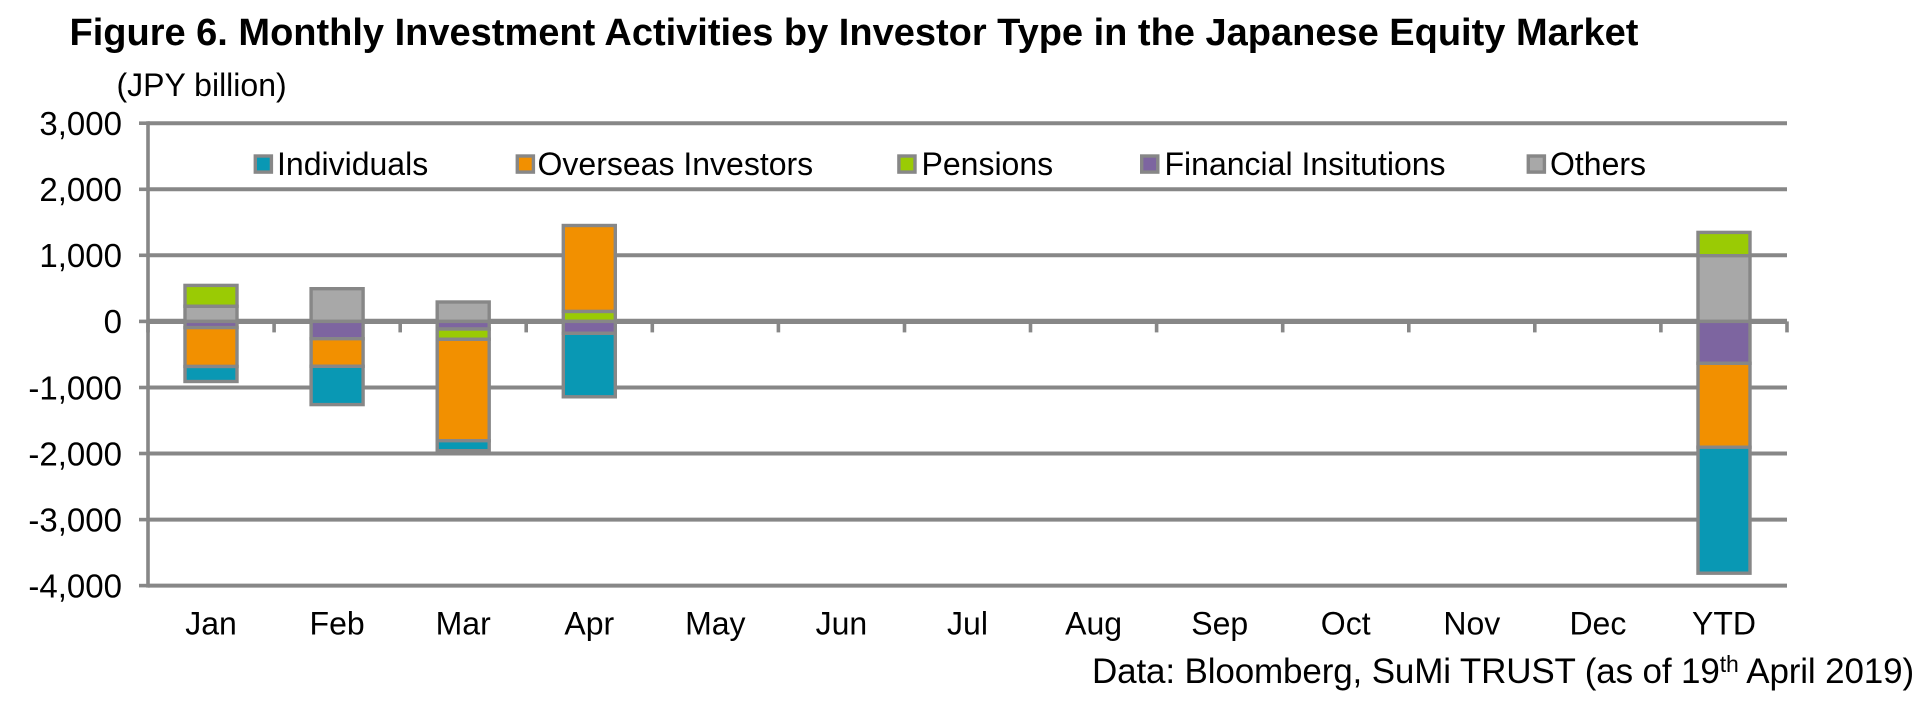  What do you see at coordinates (80, 255) in the screenshot?
I see `svg-text: 1,000` at bounding box center [80, 255].